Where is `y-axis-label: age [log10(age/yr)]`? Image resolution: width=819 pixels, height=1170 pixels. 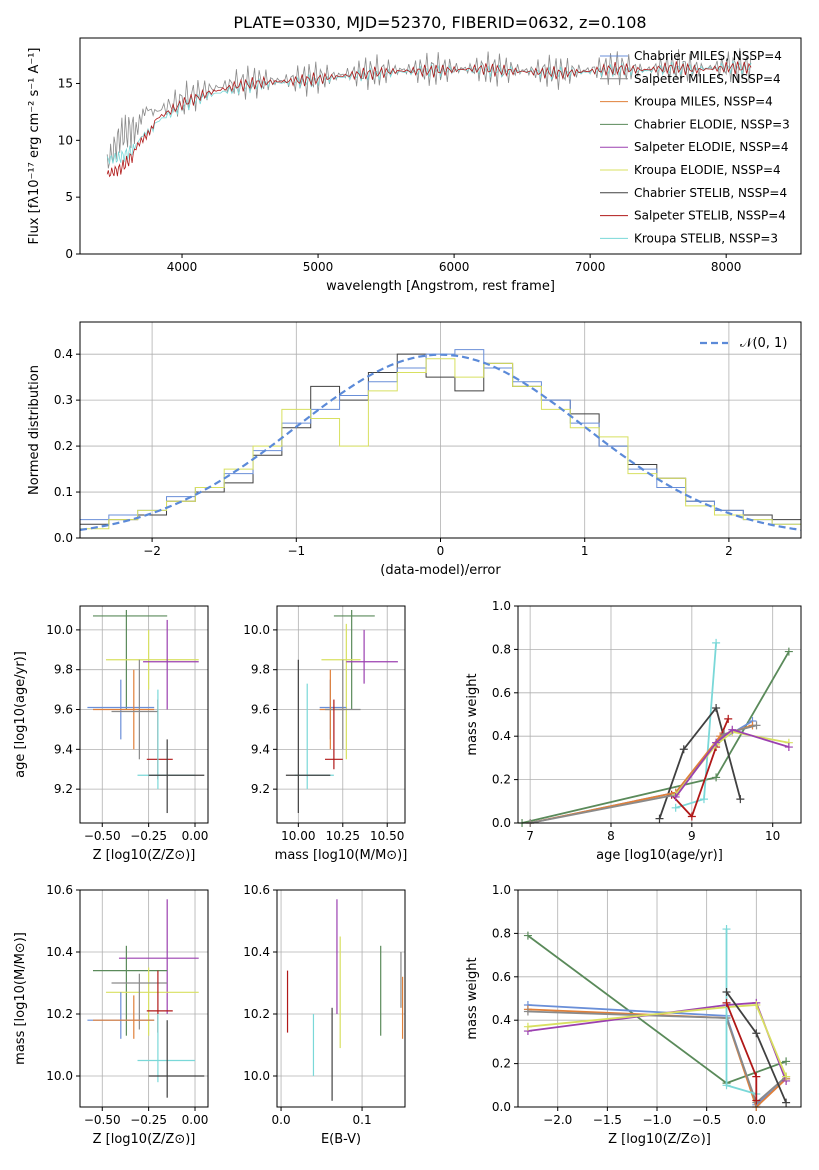
y-axis-label: age [log10(age/yr)] is located at coordinates (20, 714).